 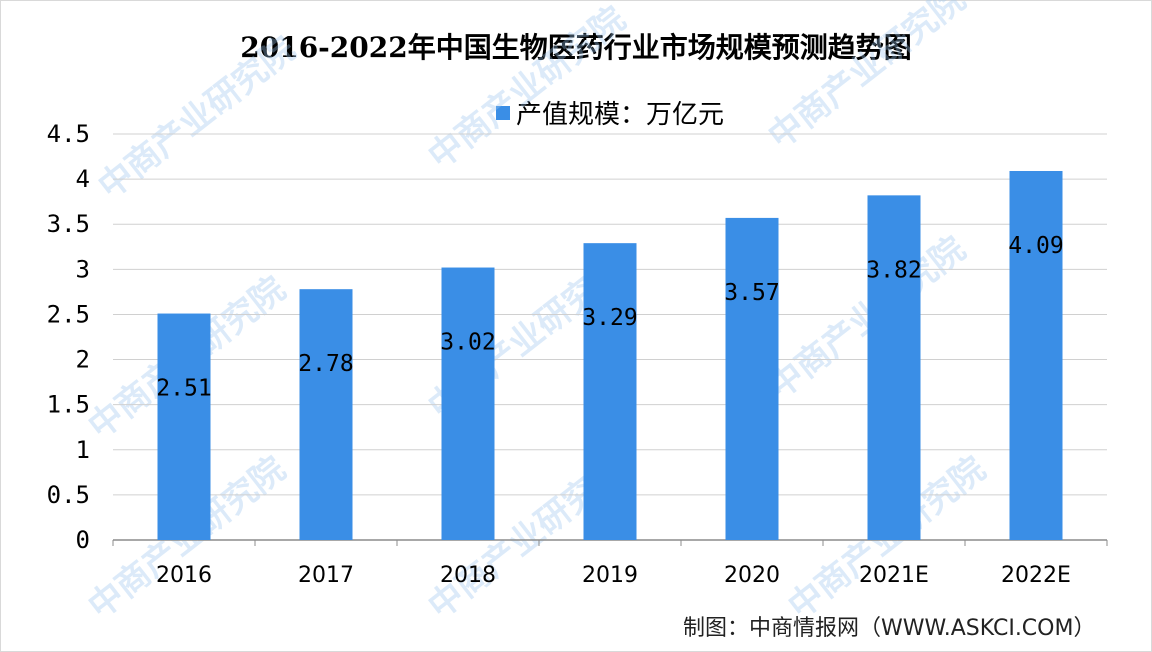 What do you see at coordinates (468, 575) in the screenshot?
I see `x-tick-label: 2018` at bounding box center [468, 575].